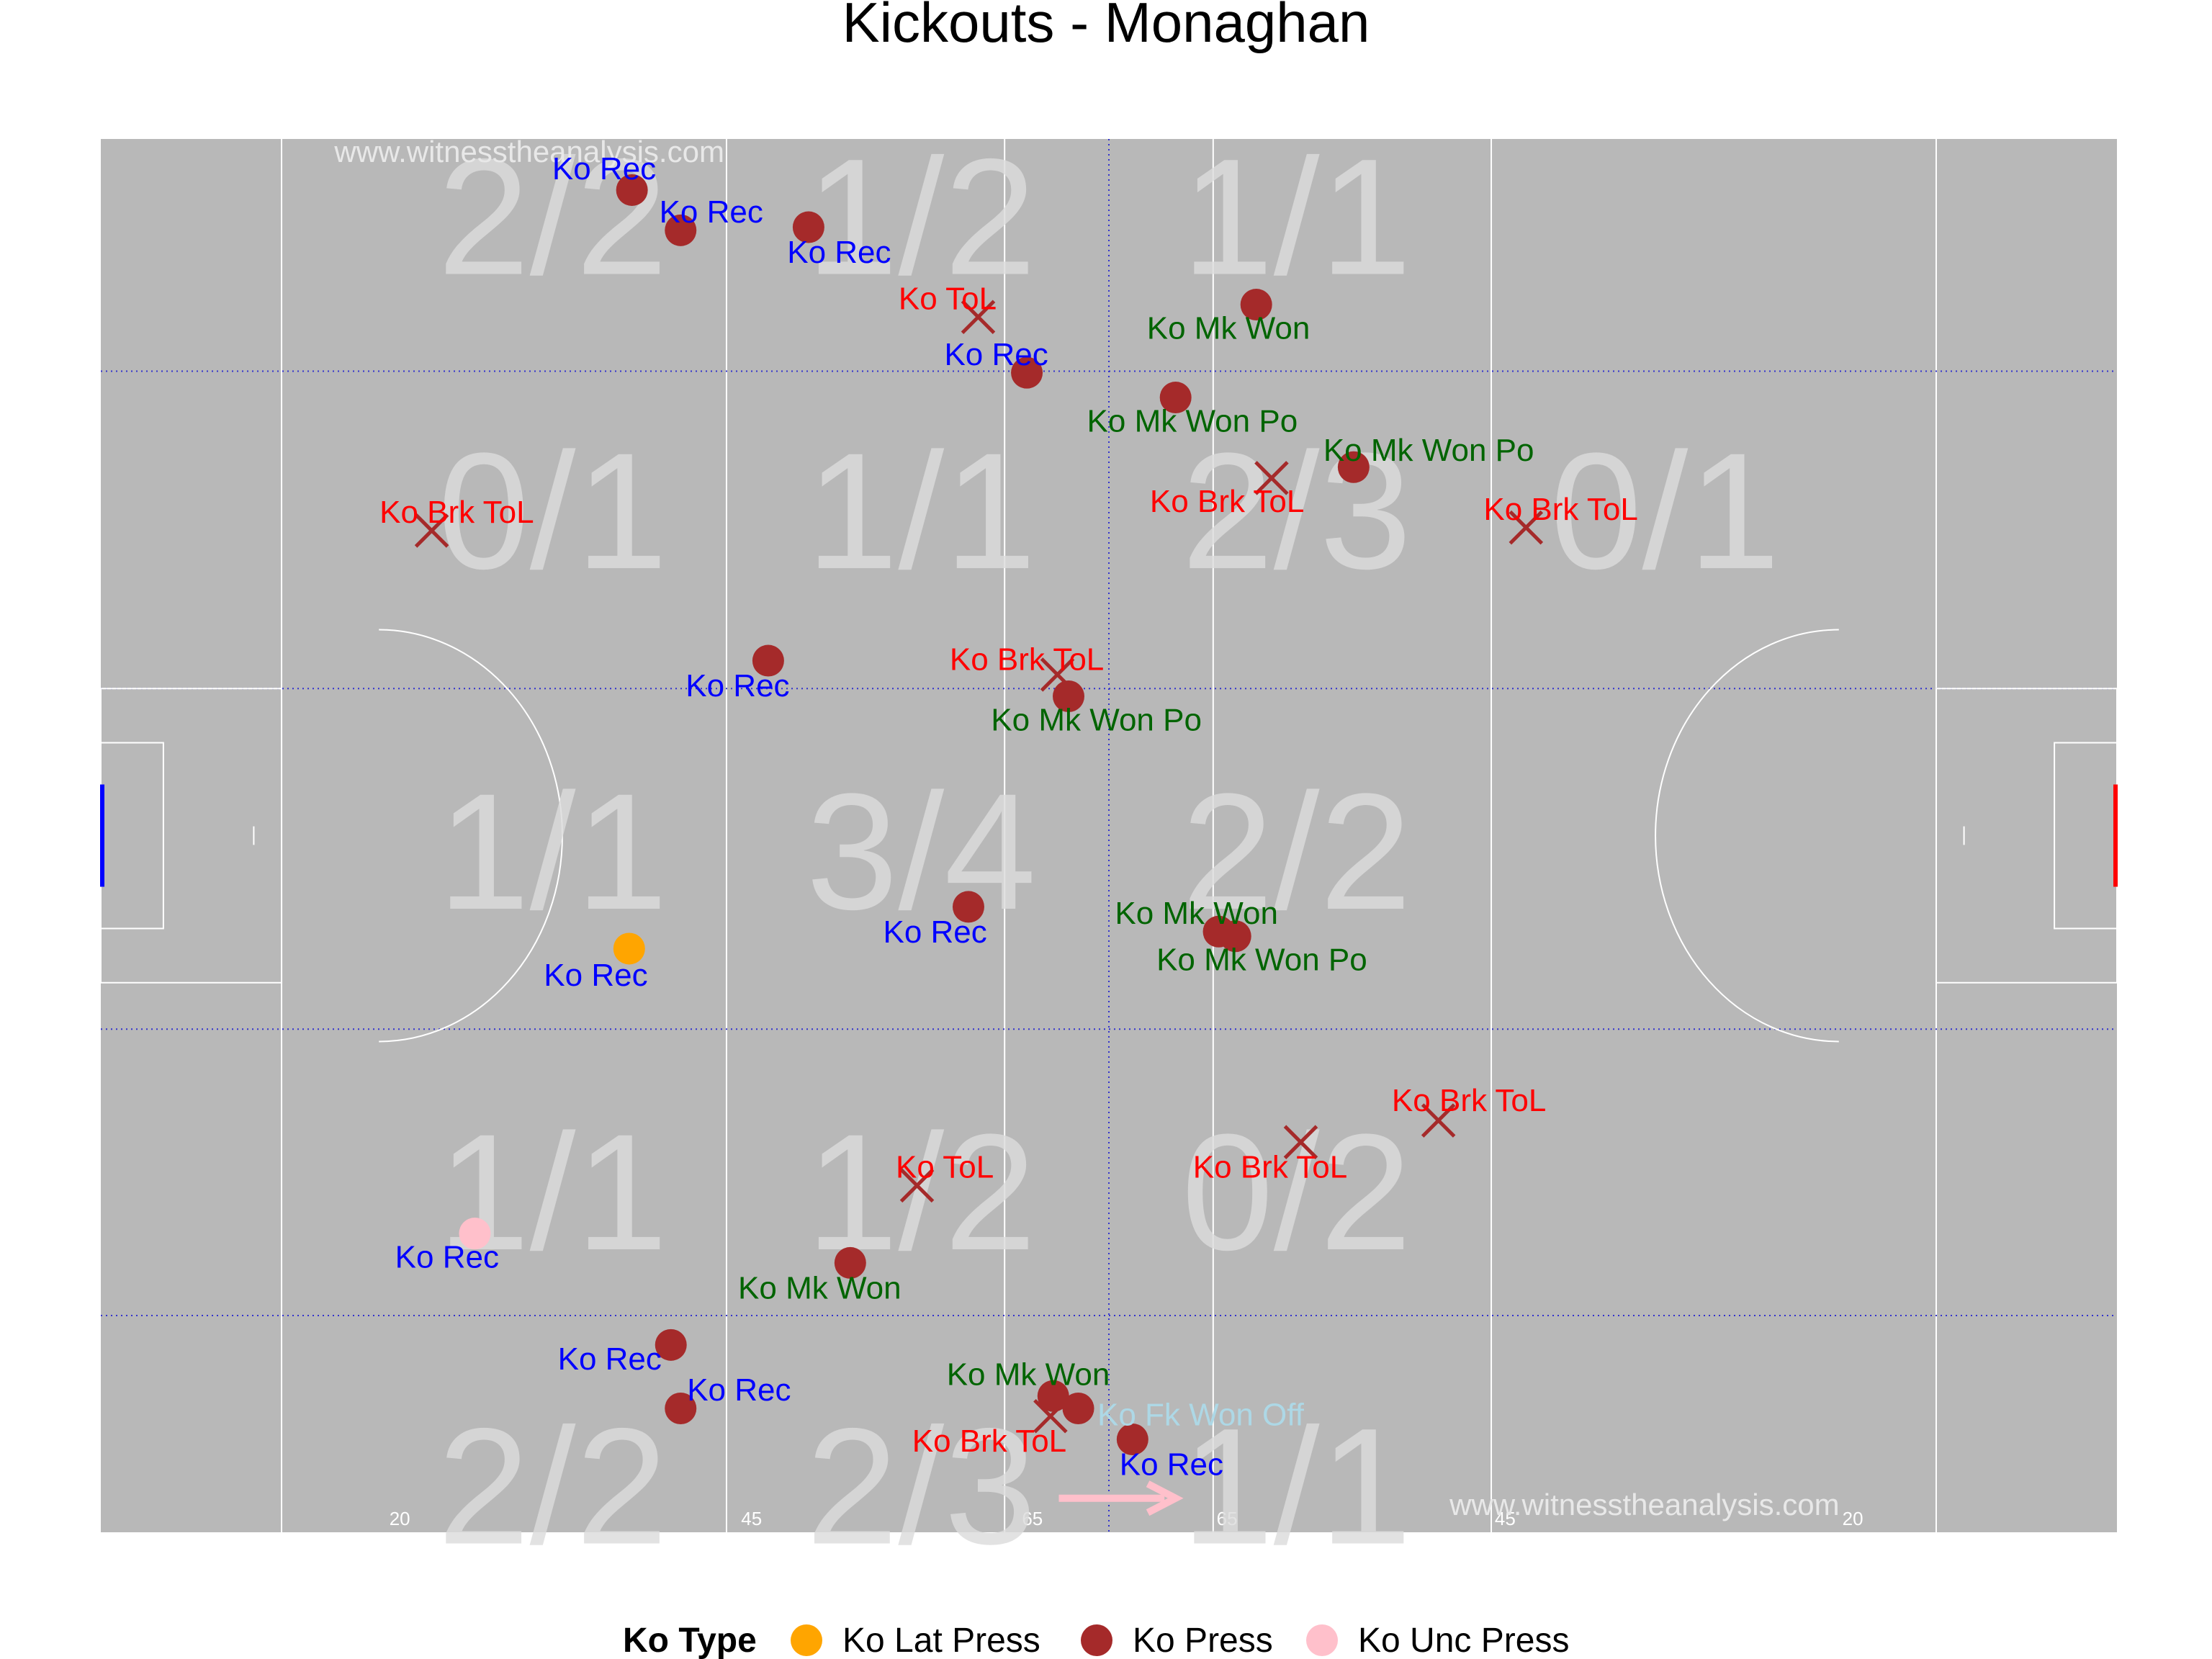 This screenshot has width=2212, height=1659. Describe the element at coordinates (1297, 1192) in the screenshot. I see `zone-count: 0/2` at that location.